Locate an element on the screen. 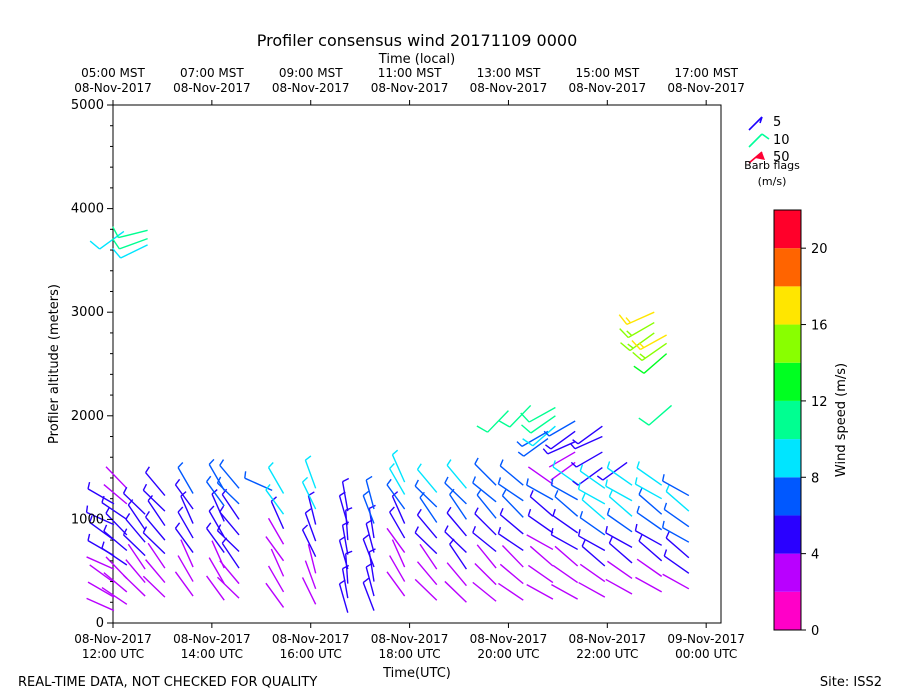 This screenshot has width=900, height=700. legend-barb-10-icon is located at coordinates (759, 140).